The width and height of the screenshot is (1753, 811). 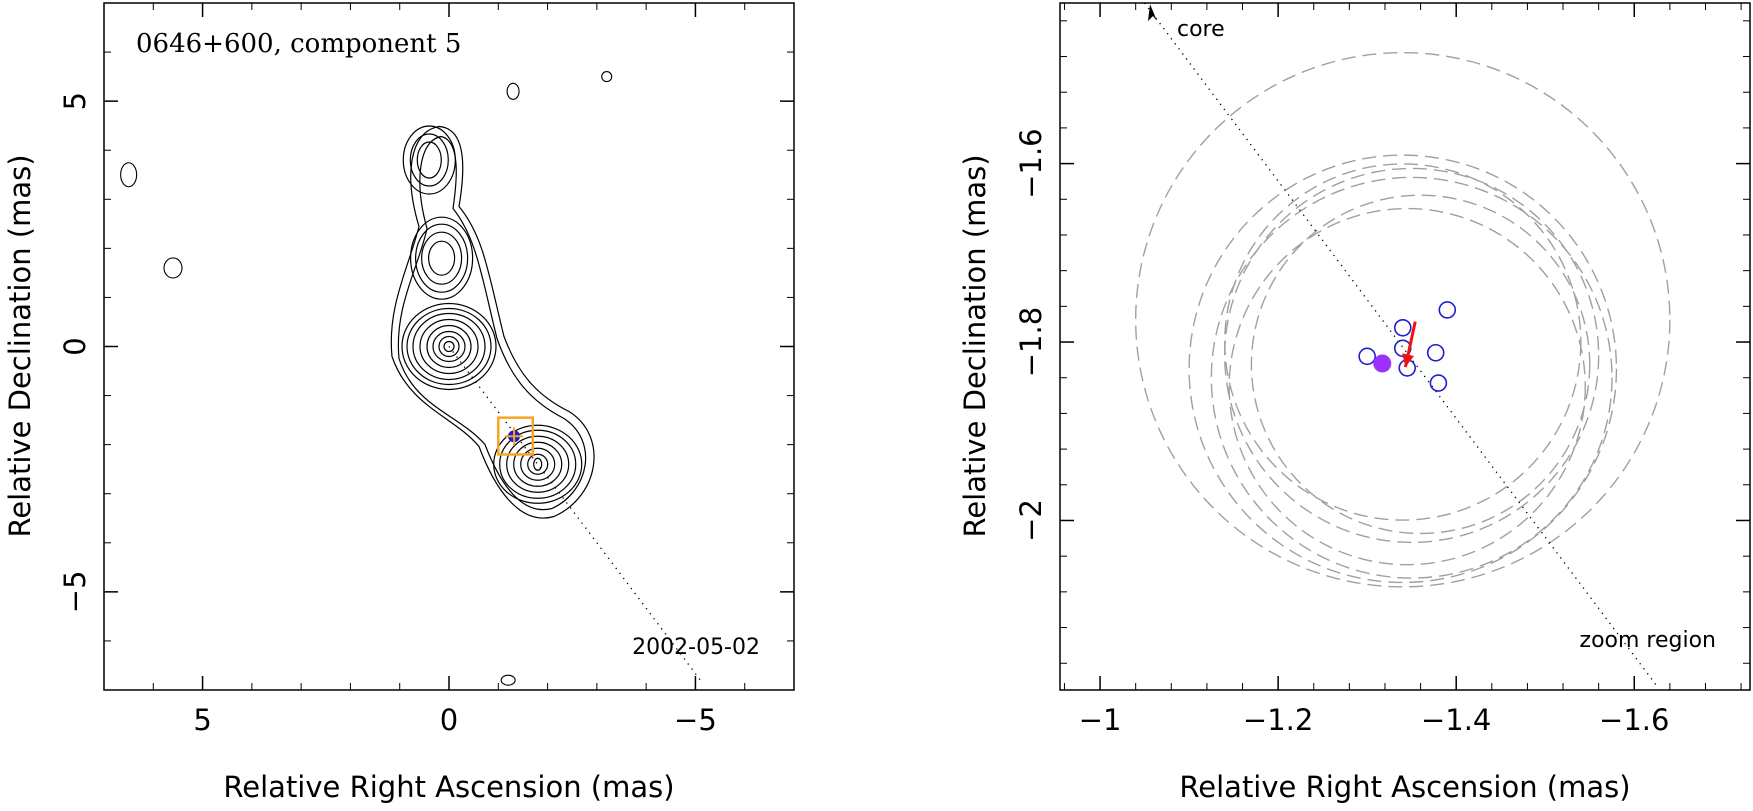 I want to click on x-tick-label: −1.4, so click(x=1456, y=720).